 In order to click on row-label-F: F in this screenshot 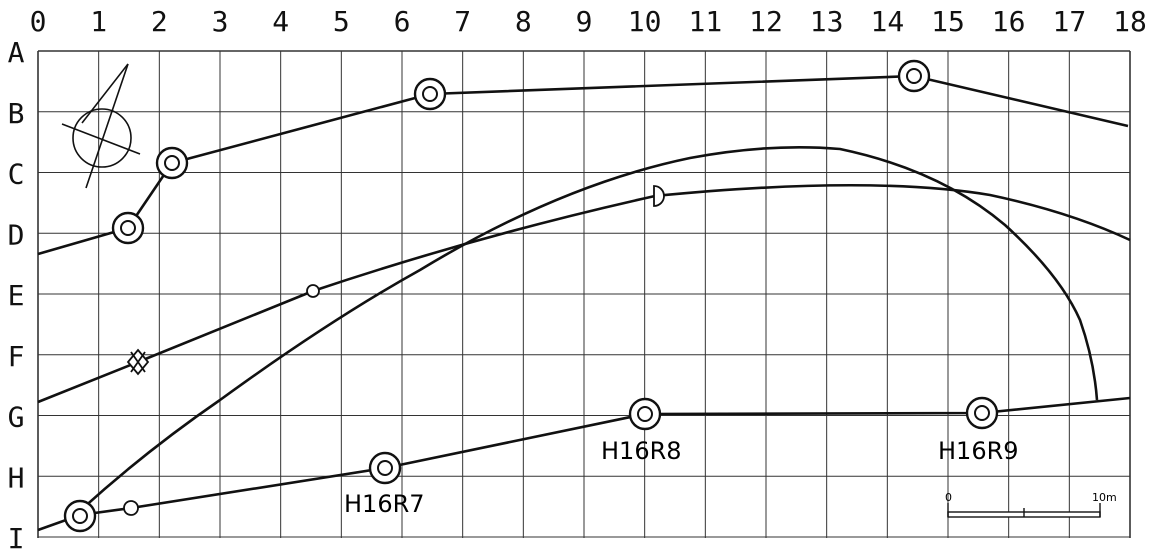, I will do `click(16, 356)`.